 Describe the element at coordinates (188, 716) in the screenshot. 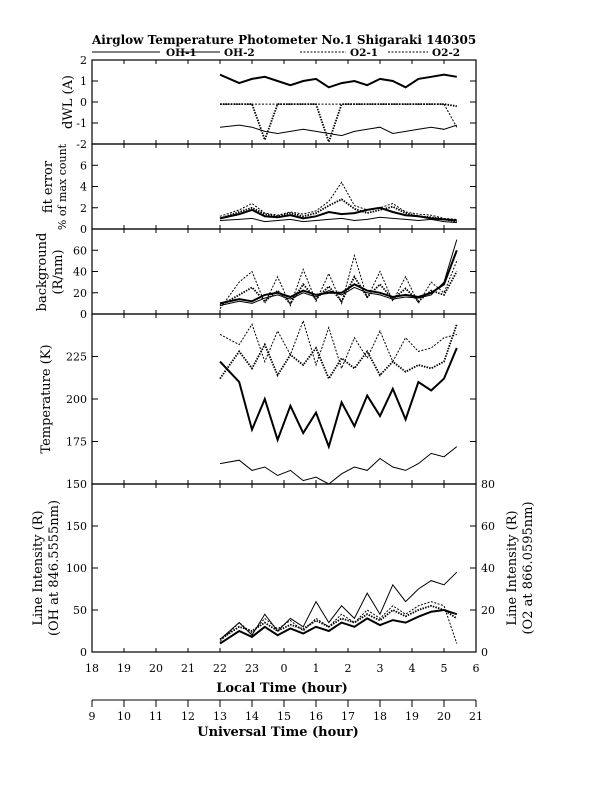

I see `ut-tick-label-3: 12` at that location.